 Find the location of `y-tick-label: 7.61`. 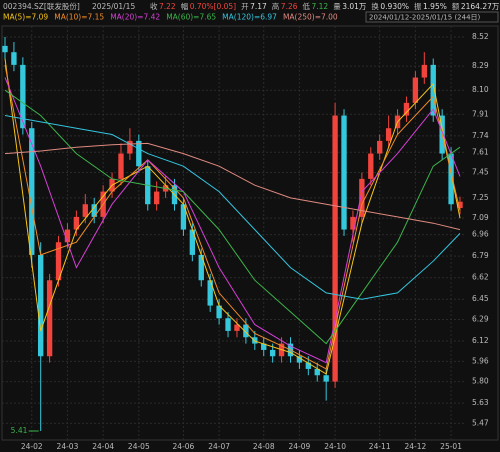

y-tick-label: 7.61 is located at coordinates (480, 151).